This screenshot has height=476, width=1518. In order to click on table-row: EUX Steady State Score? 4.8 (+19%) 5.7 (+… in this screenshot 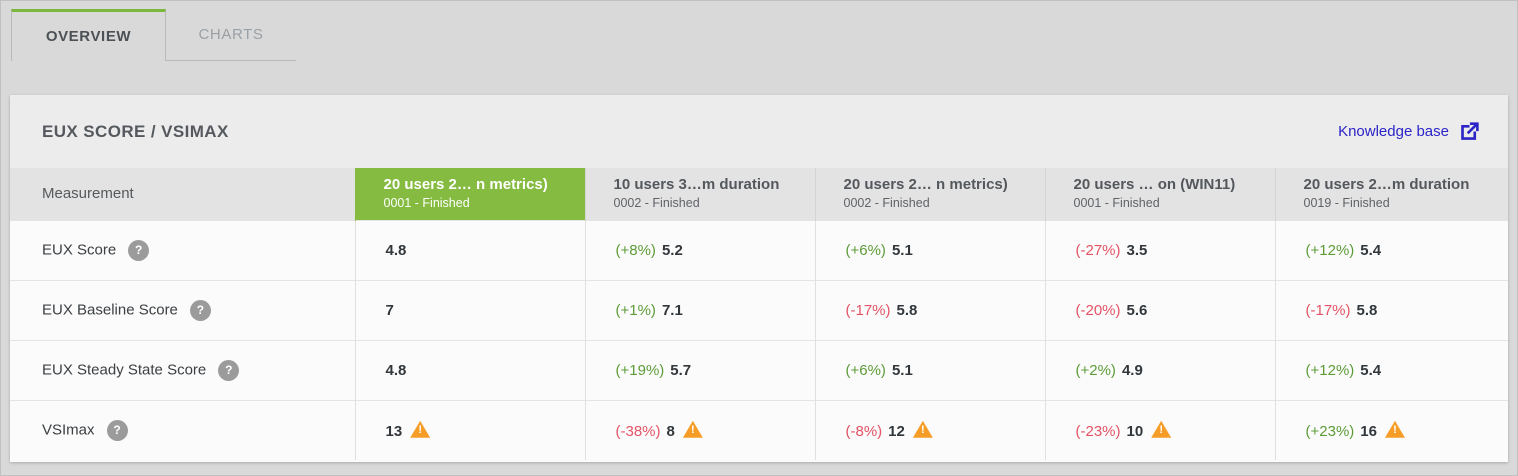, I will do `click(759, 370)`.